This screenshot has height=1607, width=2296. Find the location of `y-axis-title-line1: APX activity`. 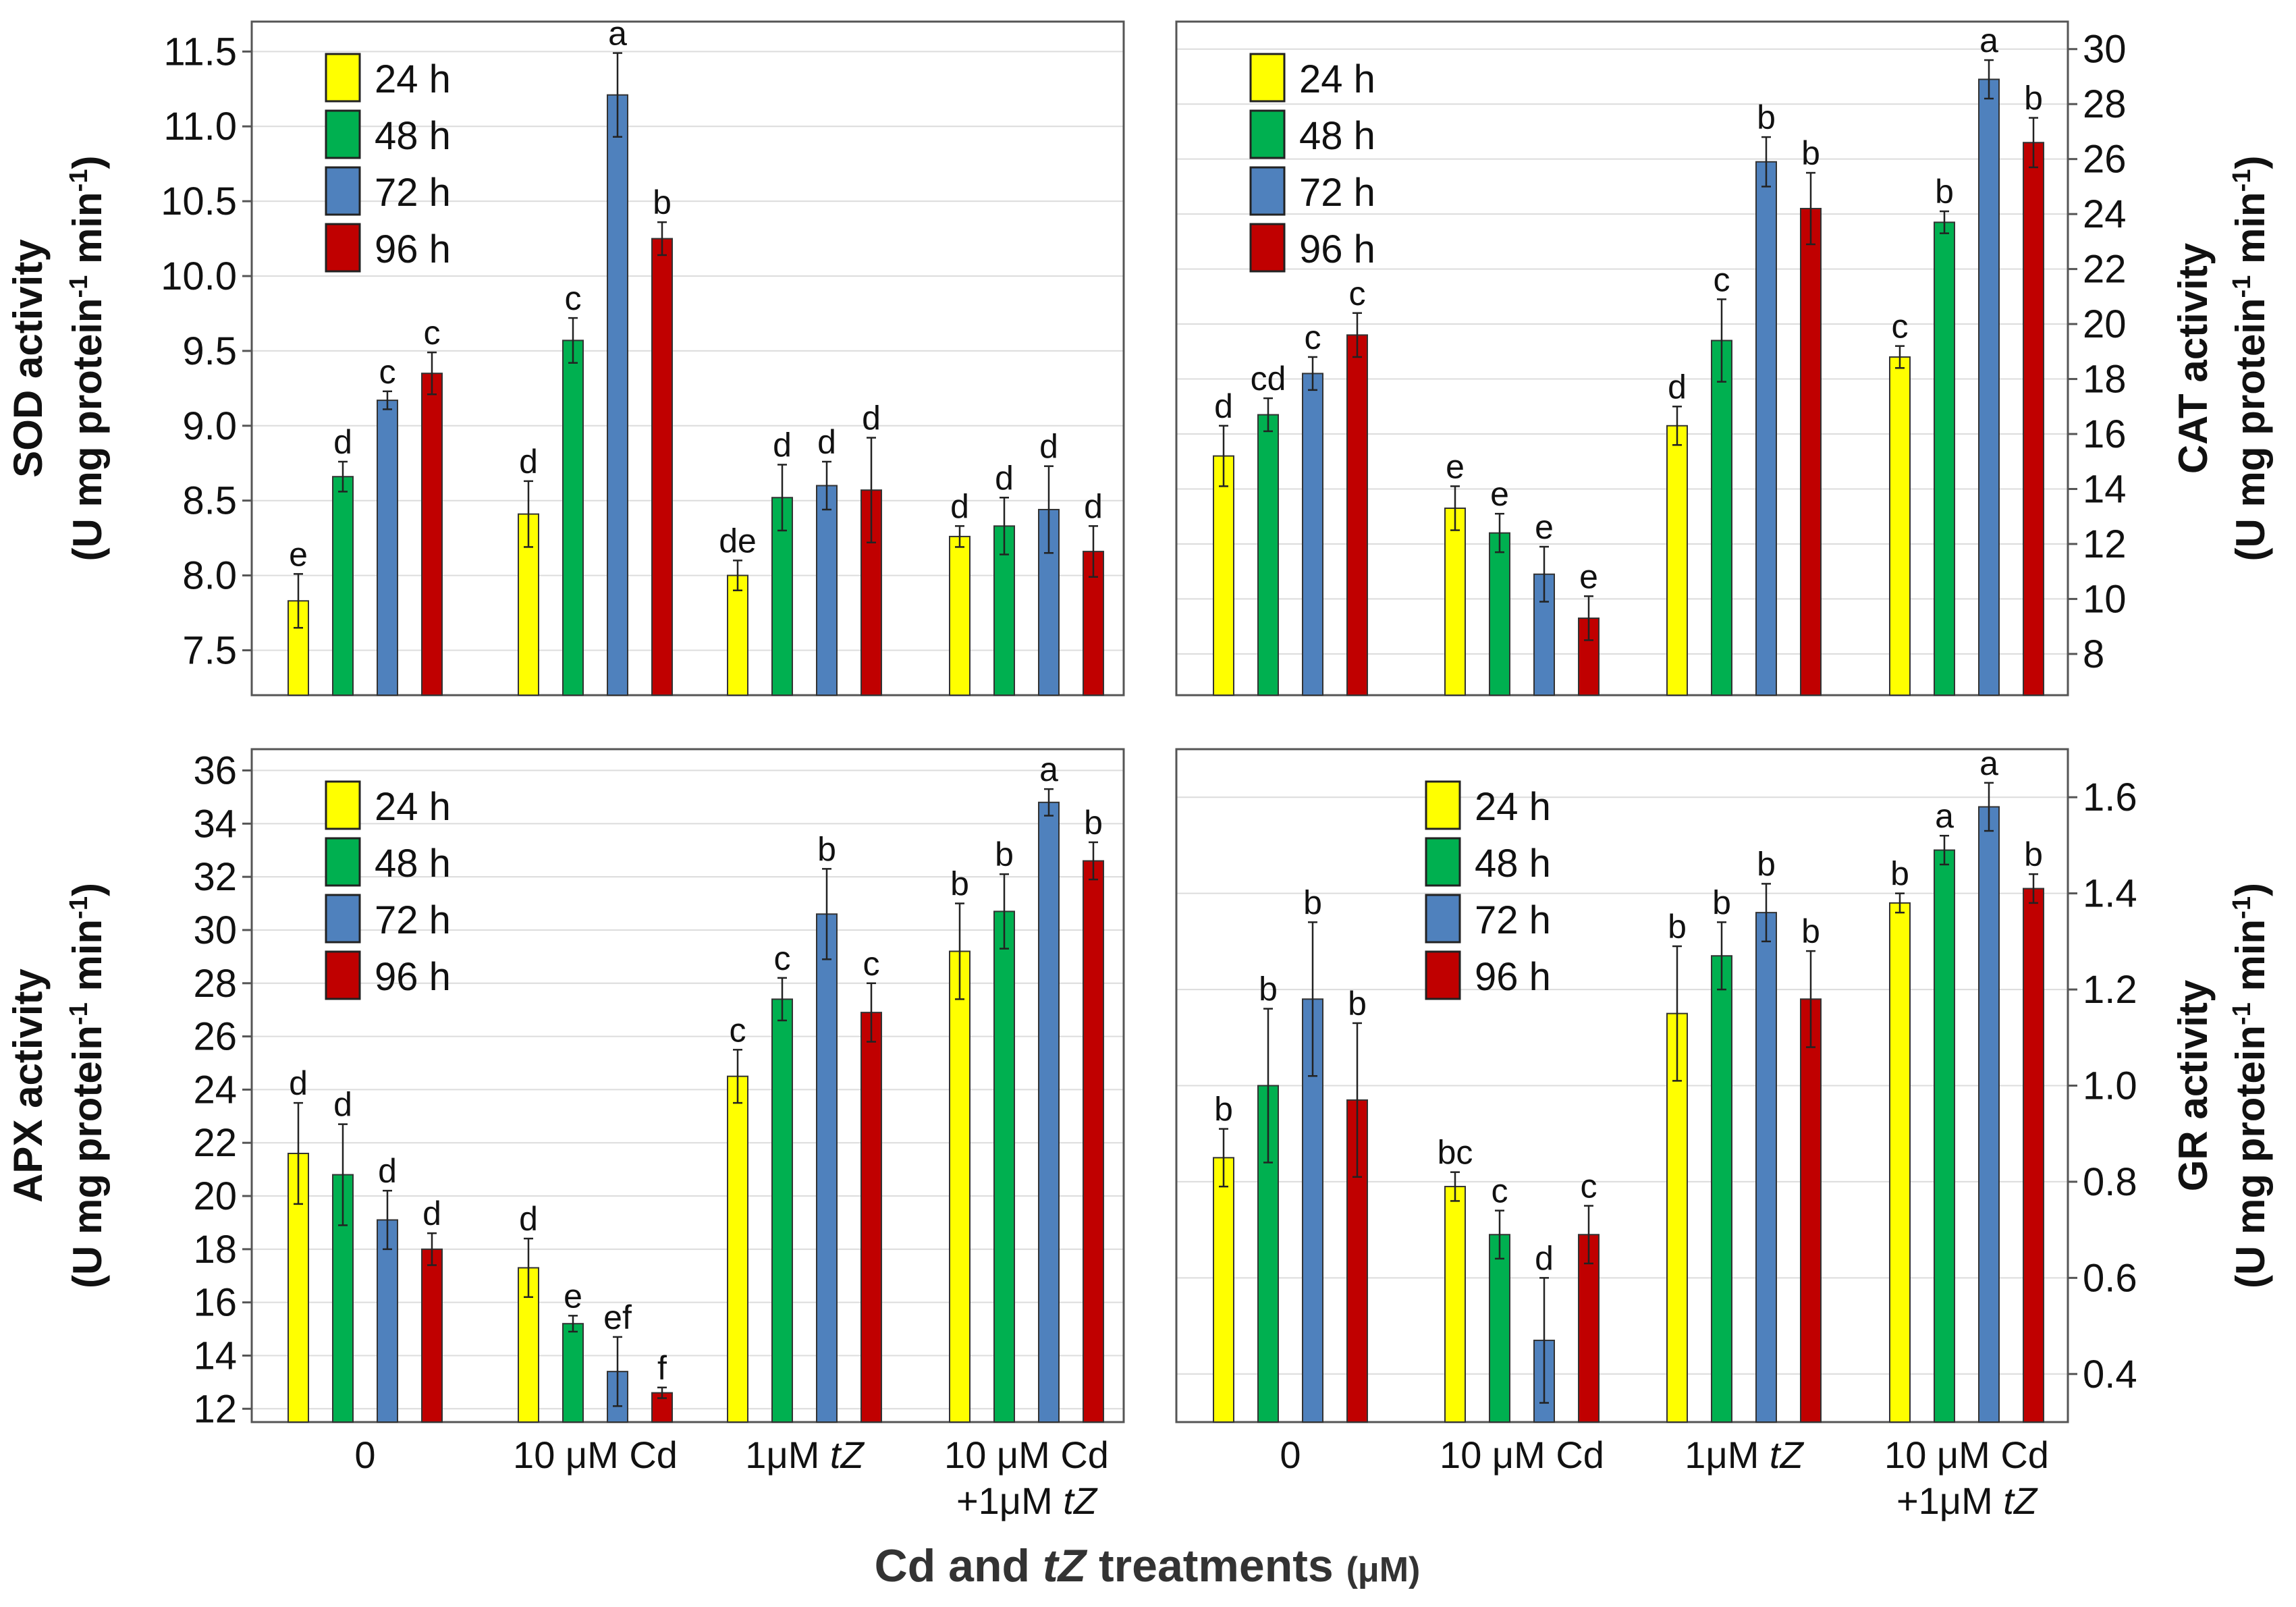

y-axis-title-line1: APX activity is located at coordinates (28, 1085).